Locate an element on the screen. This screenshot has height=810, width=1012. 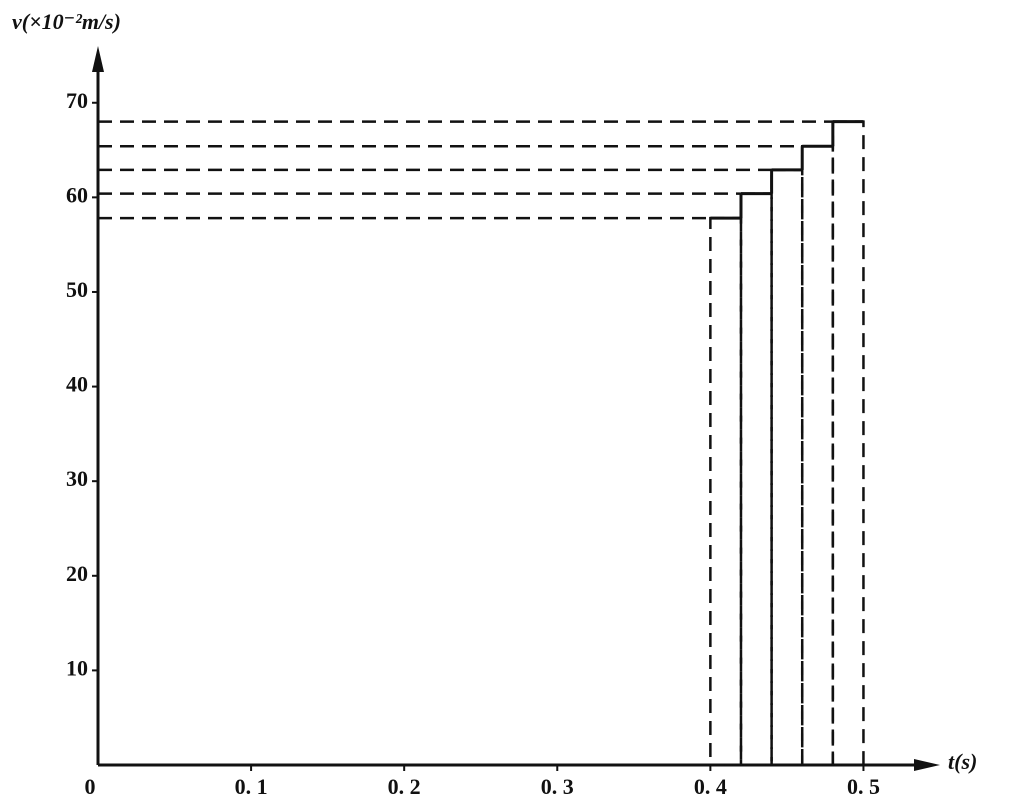
y-tick-label: 60 is located at coordinates (77, 194).